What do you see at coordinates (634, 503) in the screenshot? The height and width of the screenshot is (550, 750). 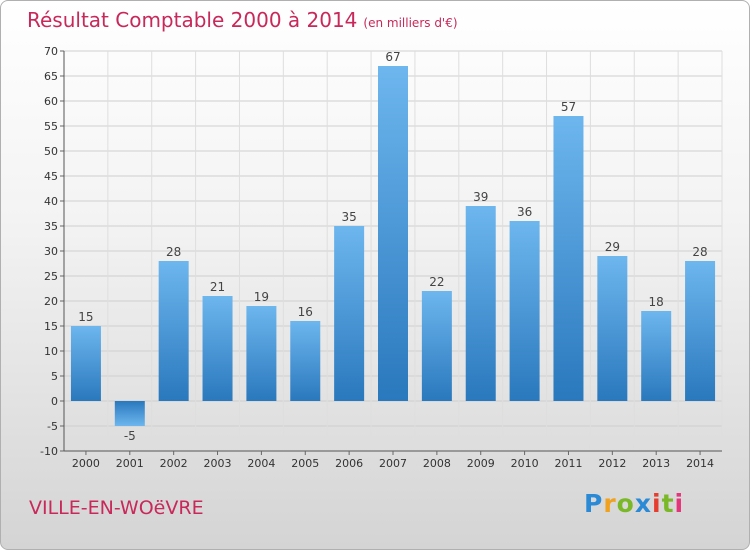 I see `proxiti-logo: Proxiti` at bounding box center [634, 503].